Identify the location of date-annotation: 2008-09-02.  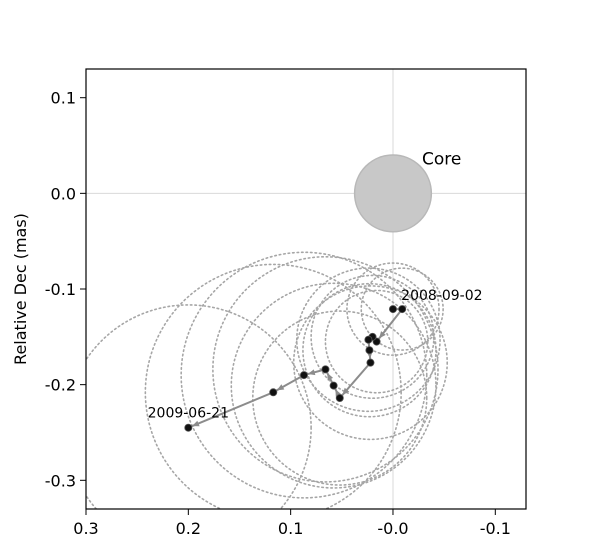
(441, 296).